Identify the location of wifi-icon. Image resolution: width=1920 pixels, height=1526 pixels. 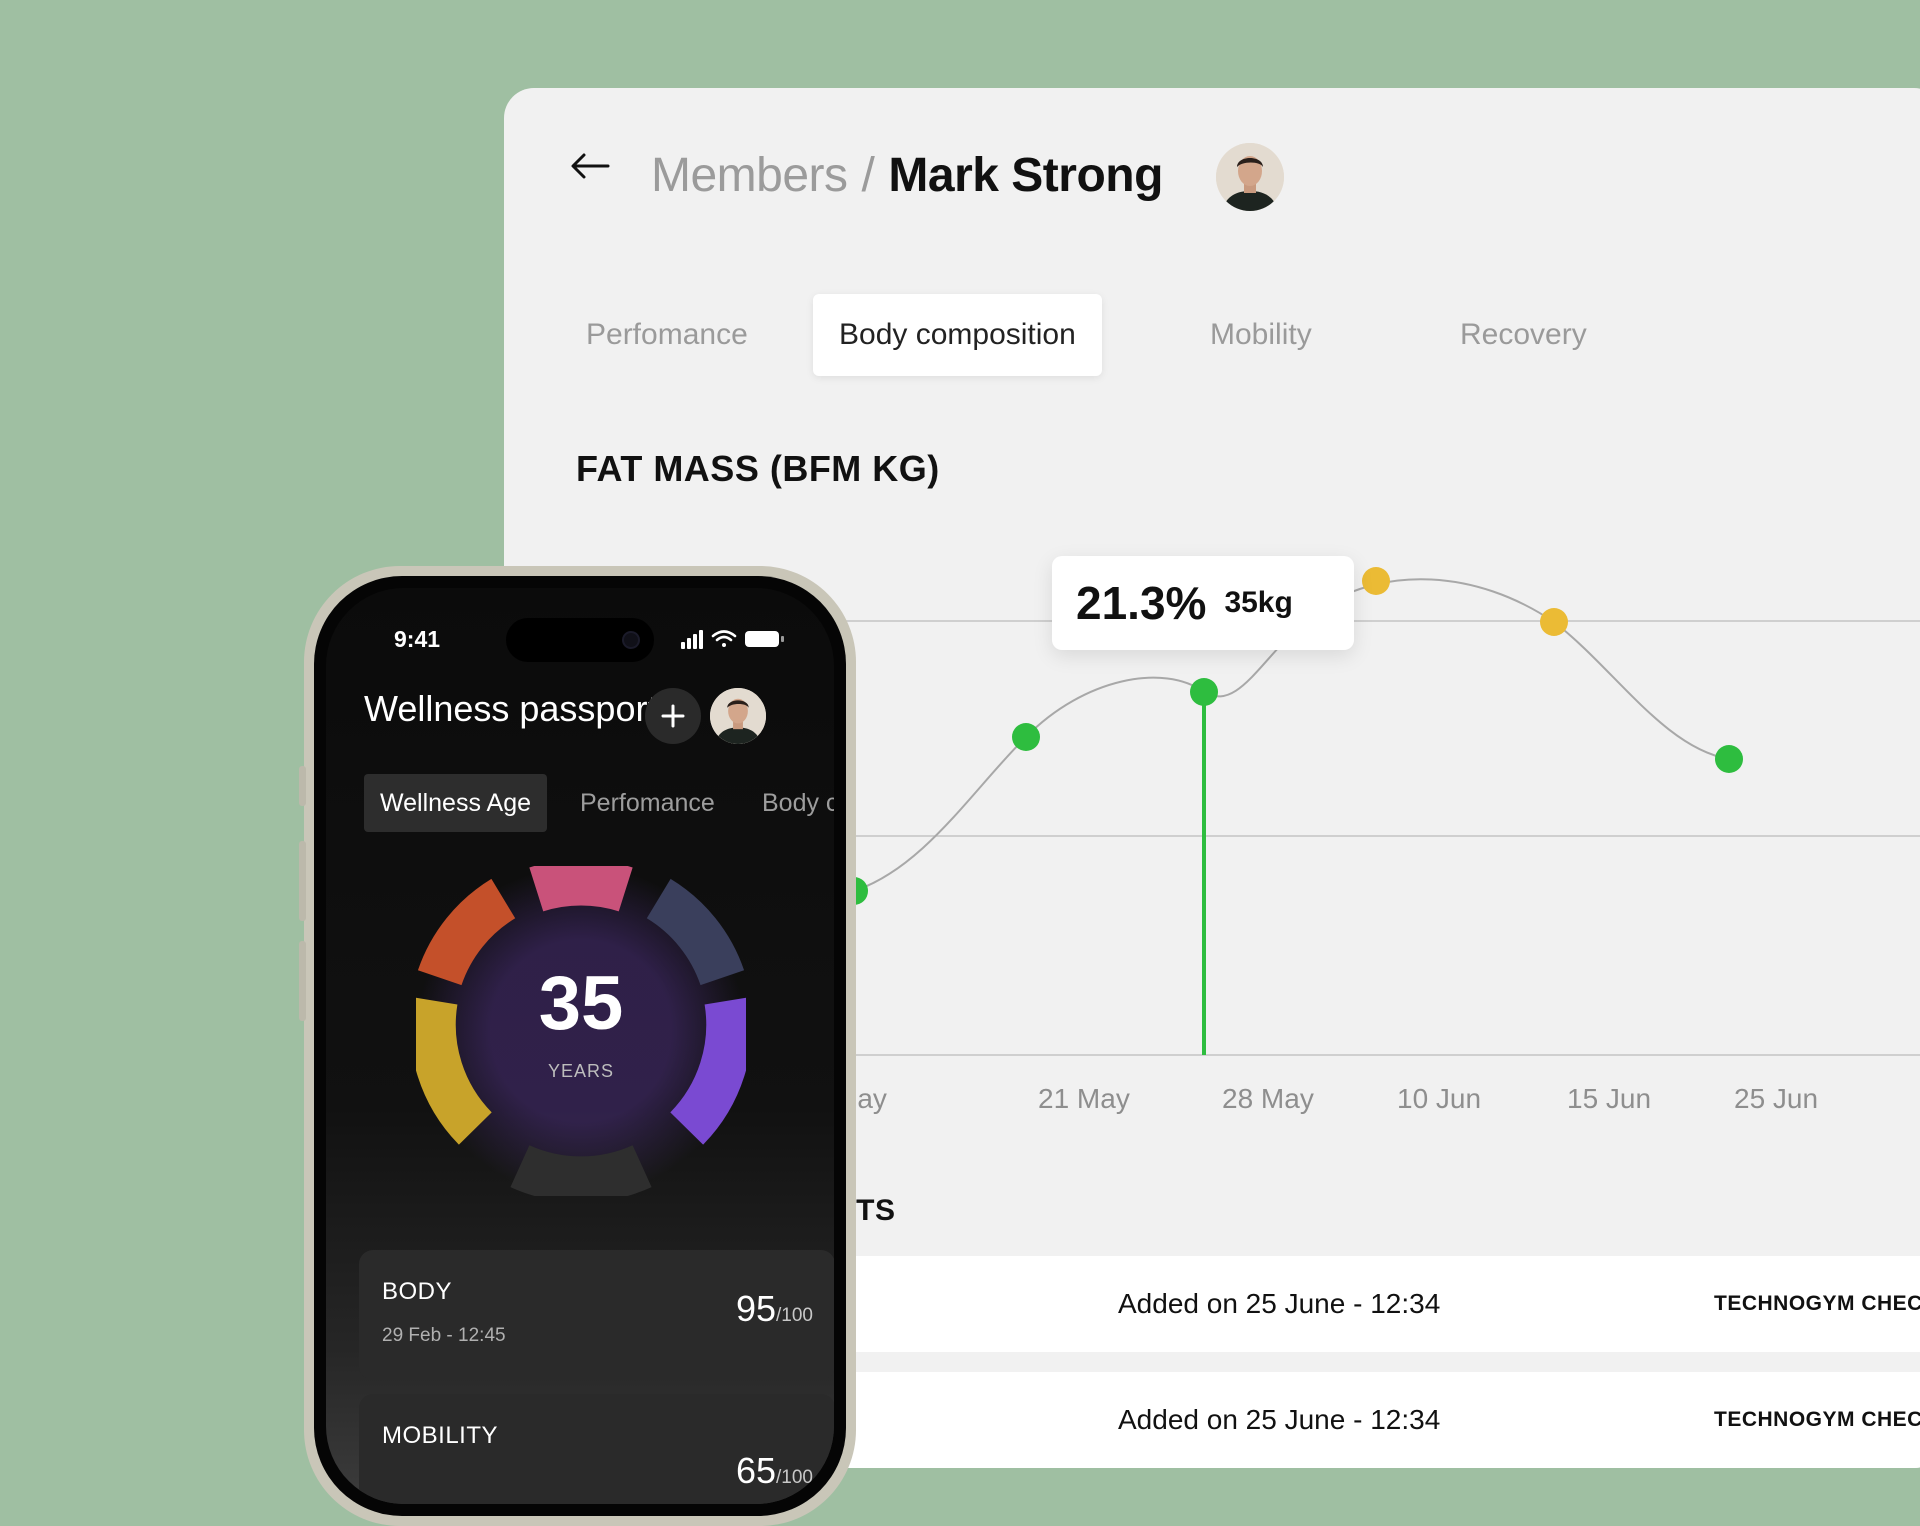
(724, 638).